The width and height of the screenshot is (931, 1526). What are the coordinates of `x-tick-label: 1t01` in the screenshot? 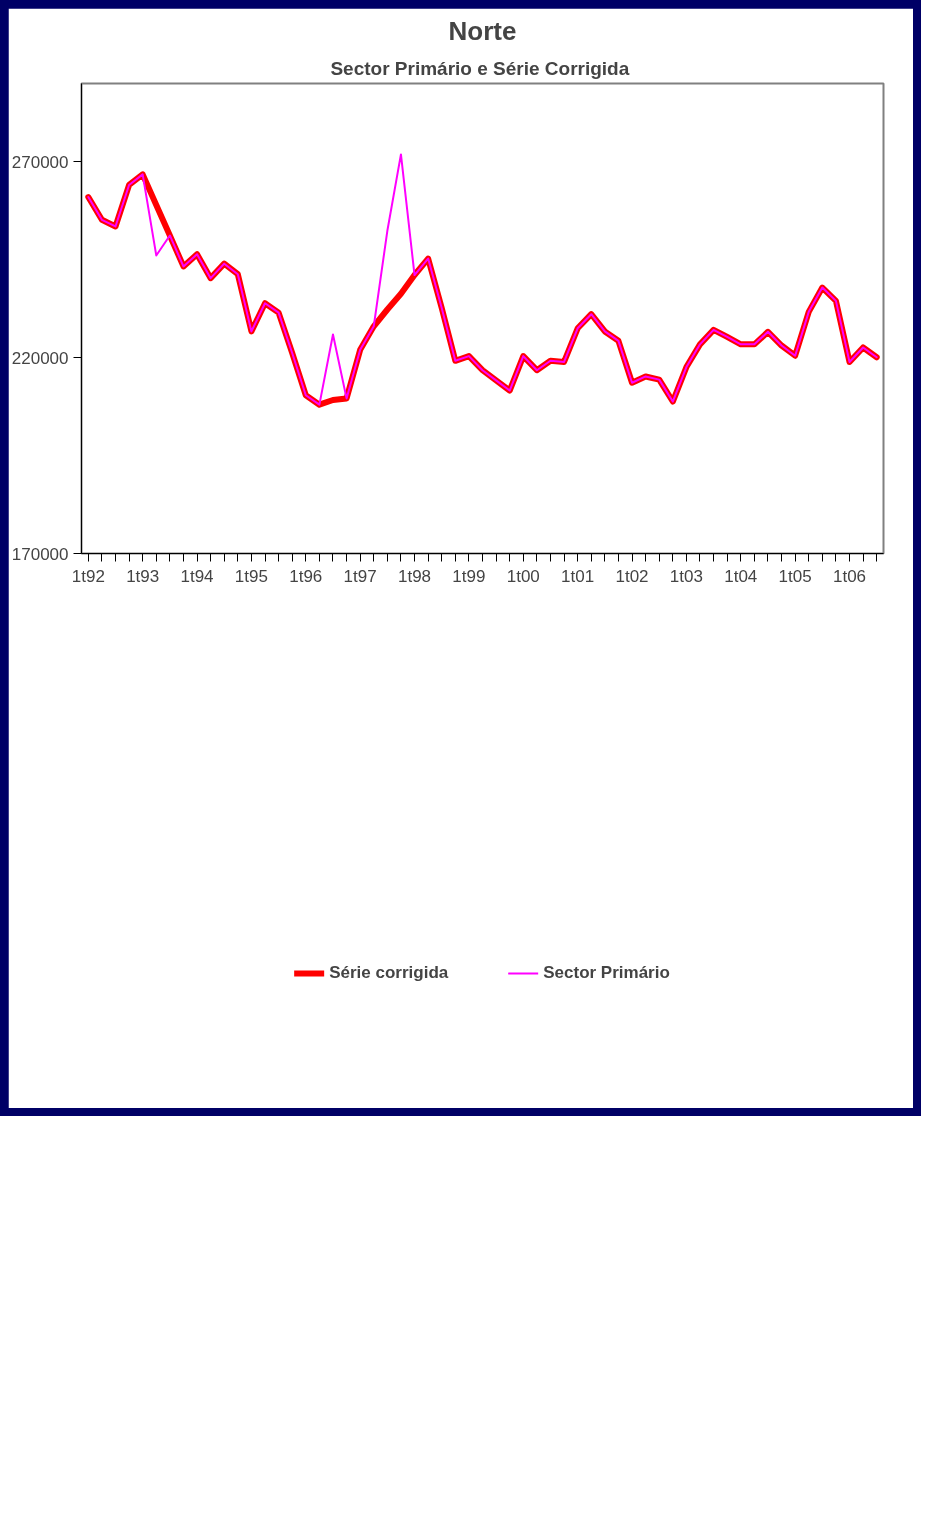 It's located at (578, 576).